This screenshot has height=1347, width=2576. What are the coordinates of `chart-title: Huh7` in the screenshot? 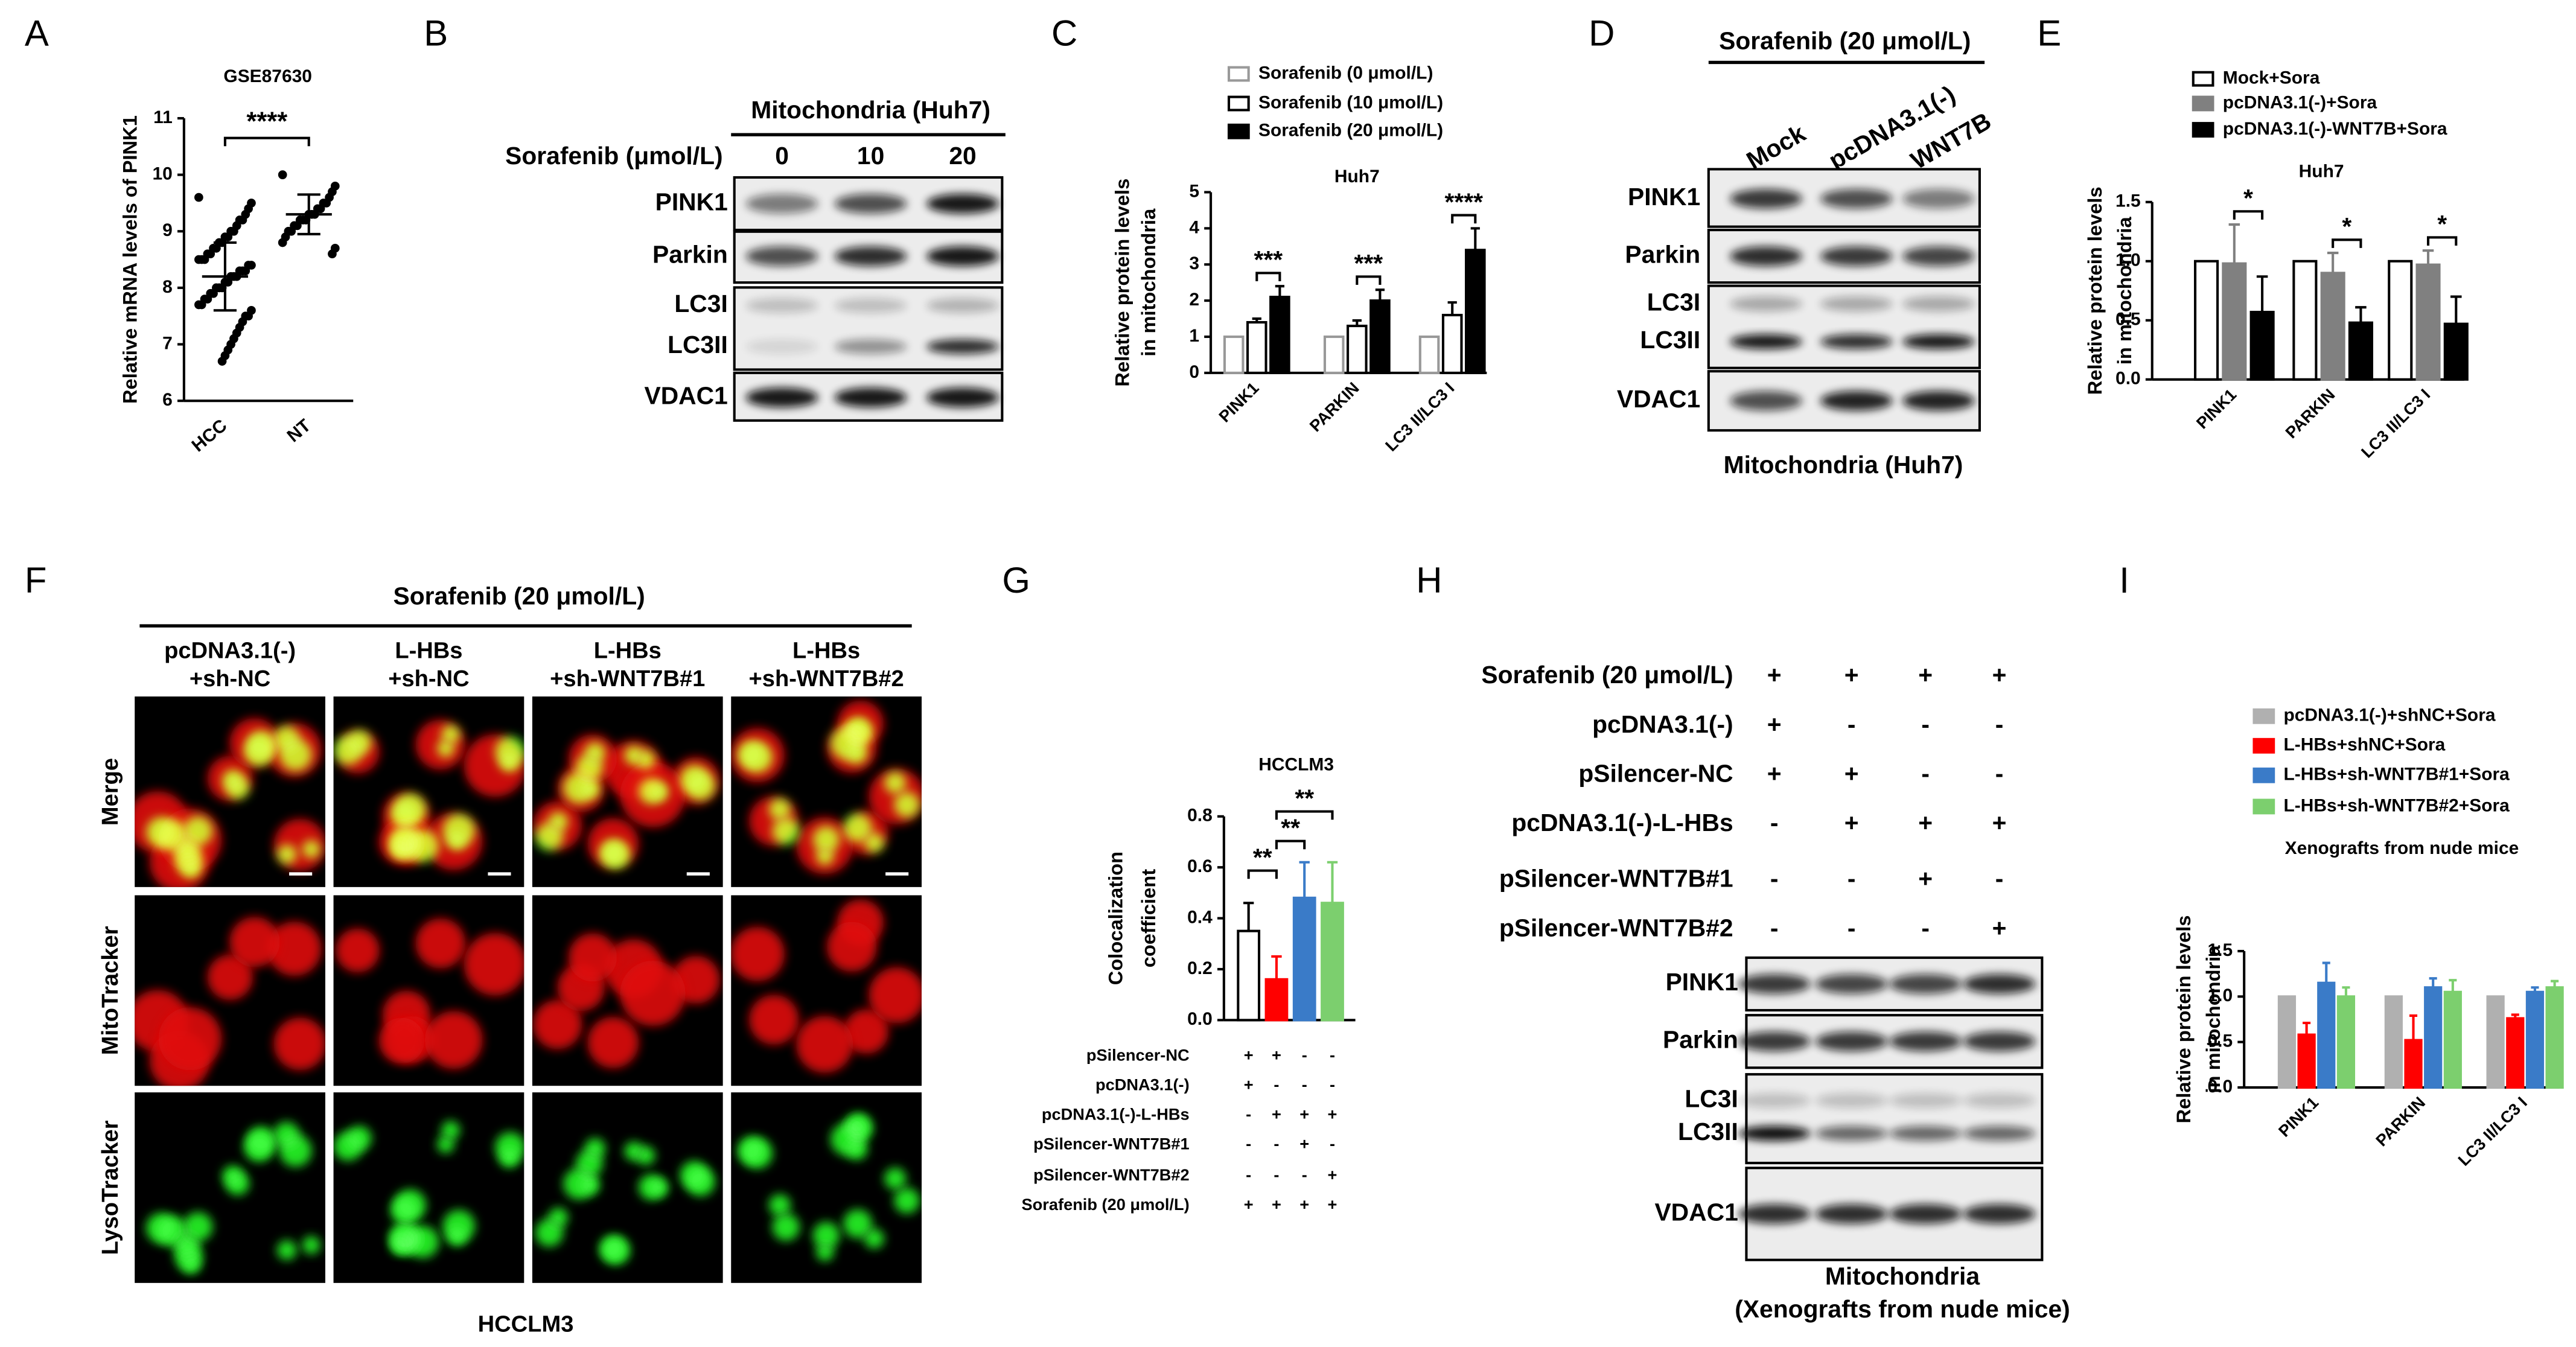 It's located at (1357, 176).